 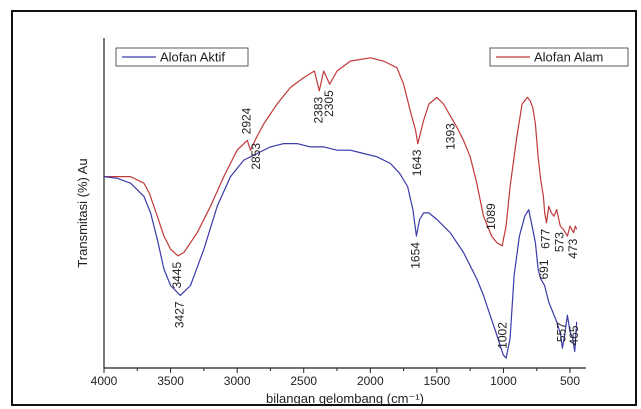 What do you see at coordinates (573, 248) in the screenshot?
I see `peak-label: 473` at bounding box center [573, 248].